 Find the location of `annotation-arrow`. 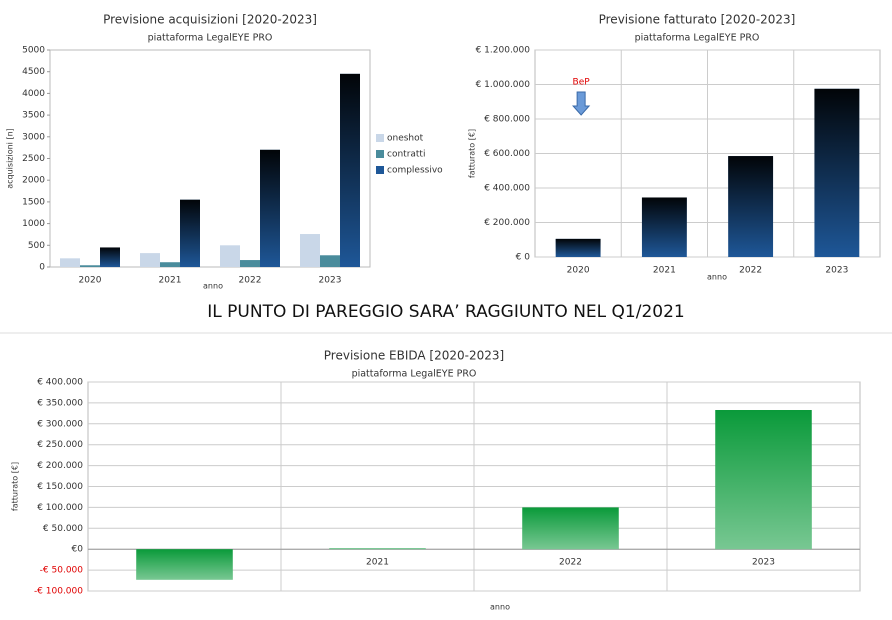

annotation-arrow is located at coordinates (581, 103).